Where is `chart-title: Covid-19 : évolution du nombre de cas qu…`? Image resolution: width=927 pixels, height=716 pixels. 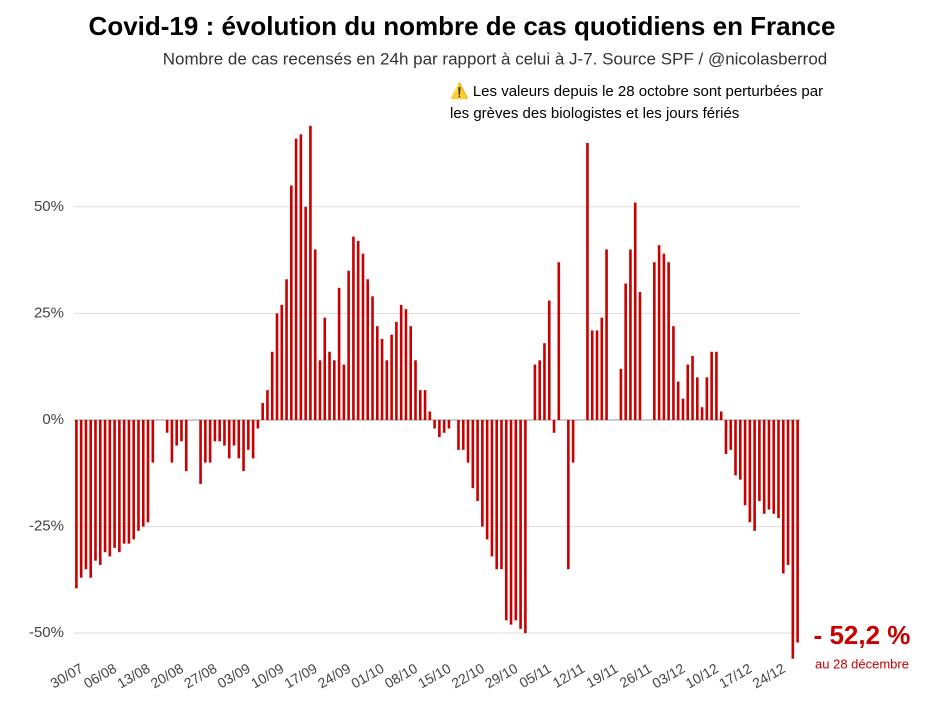
chart-title: Covid-19 : évolution du nombre de cas qu… is located at coordinates (462, 26).